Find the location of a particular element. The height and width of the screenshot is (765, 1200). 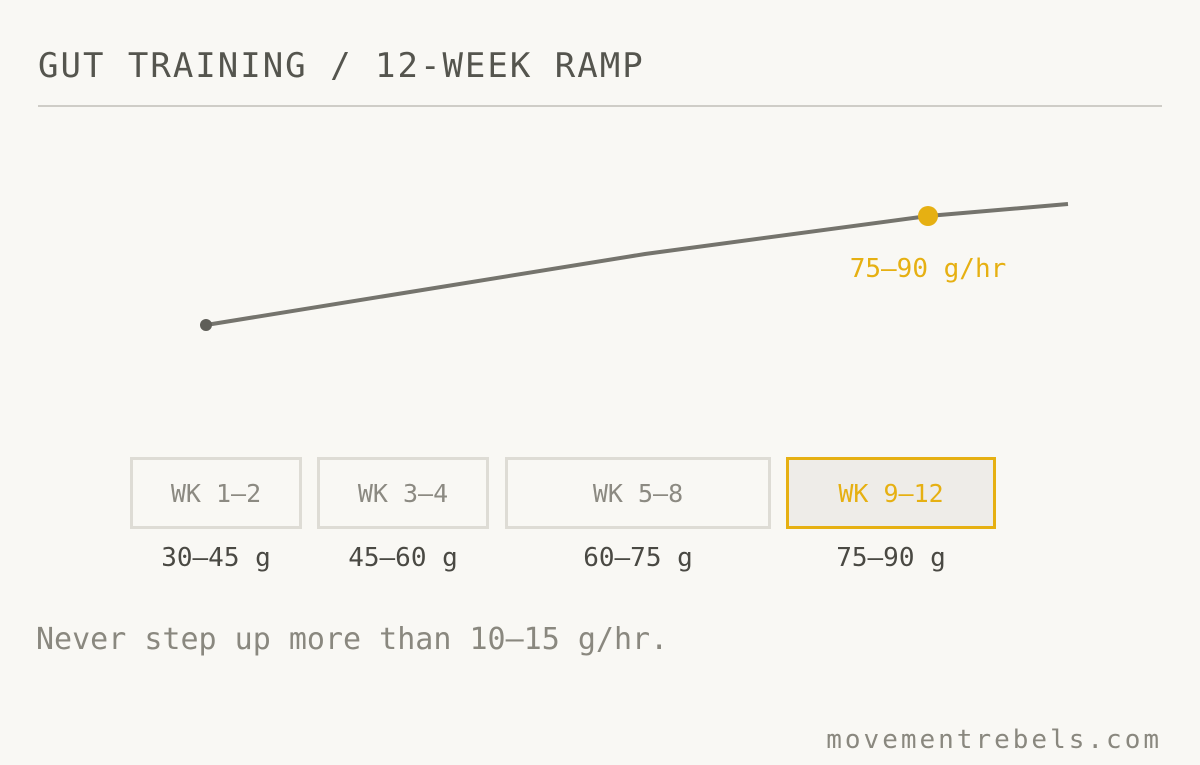

footer: movementrebels.com is located at coordinates (994, 740).